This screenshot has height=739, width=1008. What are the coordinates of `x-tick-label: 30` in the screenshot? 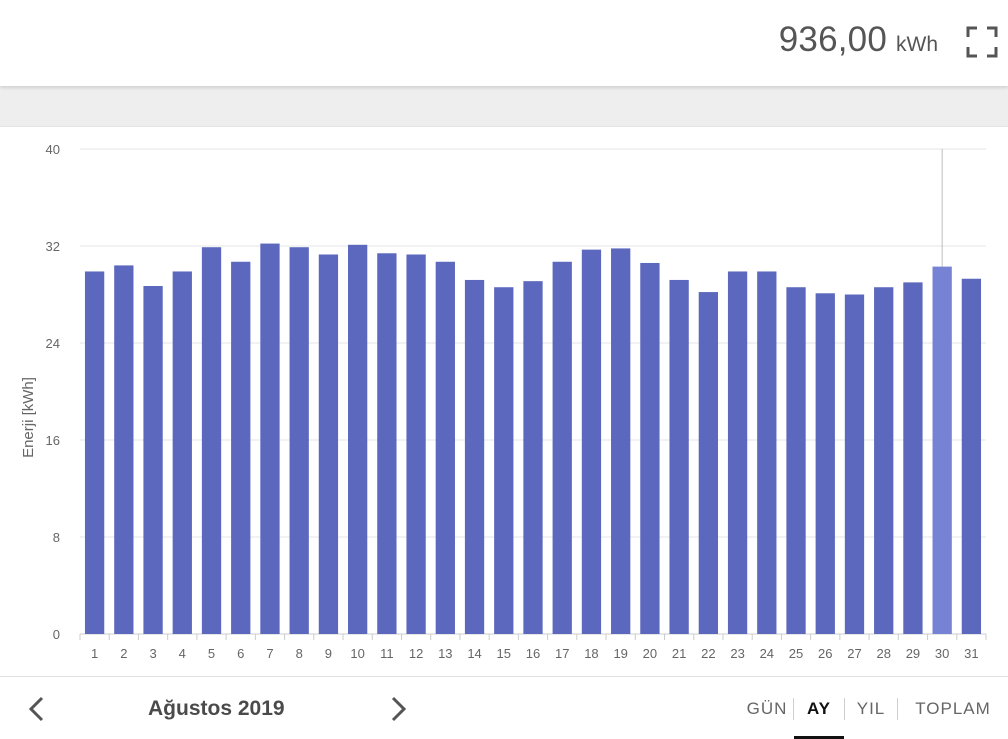 It's located at (942, 653).